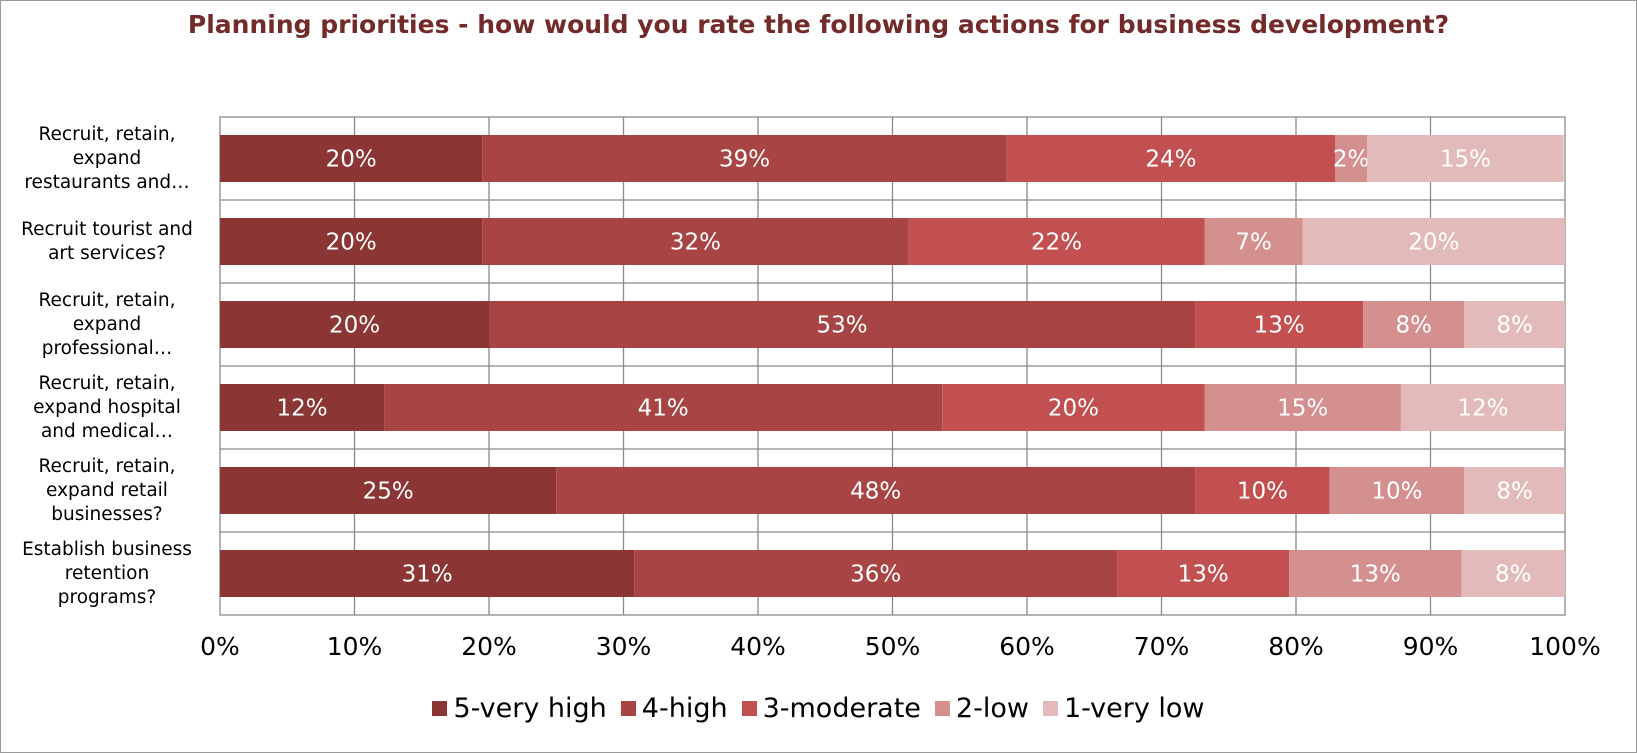  I want to click on category-label-line: art services?, so click(107, 253).